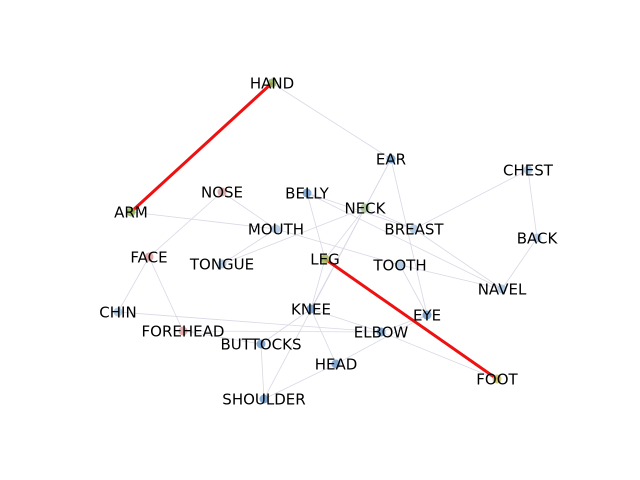 Image resolution: width=640 pixels, height=480 pixels. I want to click on node-label-neck: NECK, so click(365, 209).